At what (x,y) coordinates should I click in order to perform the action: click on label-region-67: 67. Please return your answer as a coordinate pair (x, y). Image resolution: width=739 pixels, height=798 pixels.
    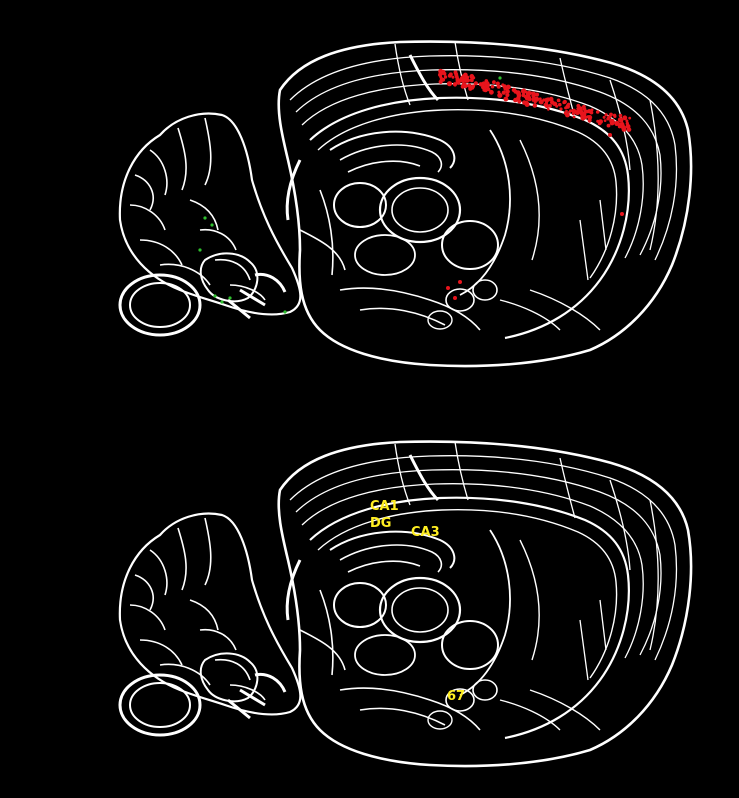
    Looking at the image, I should click on (456, 696).